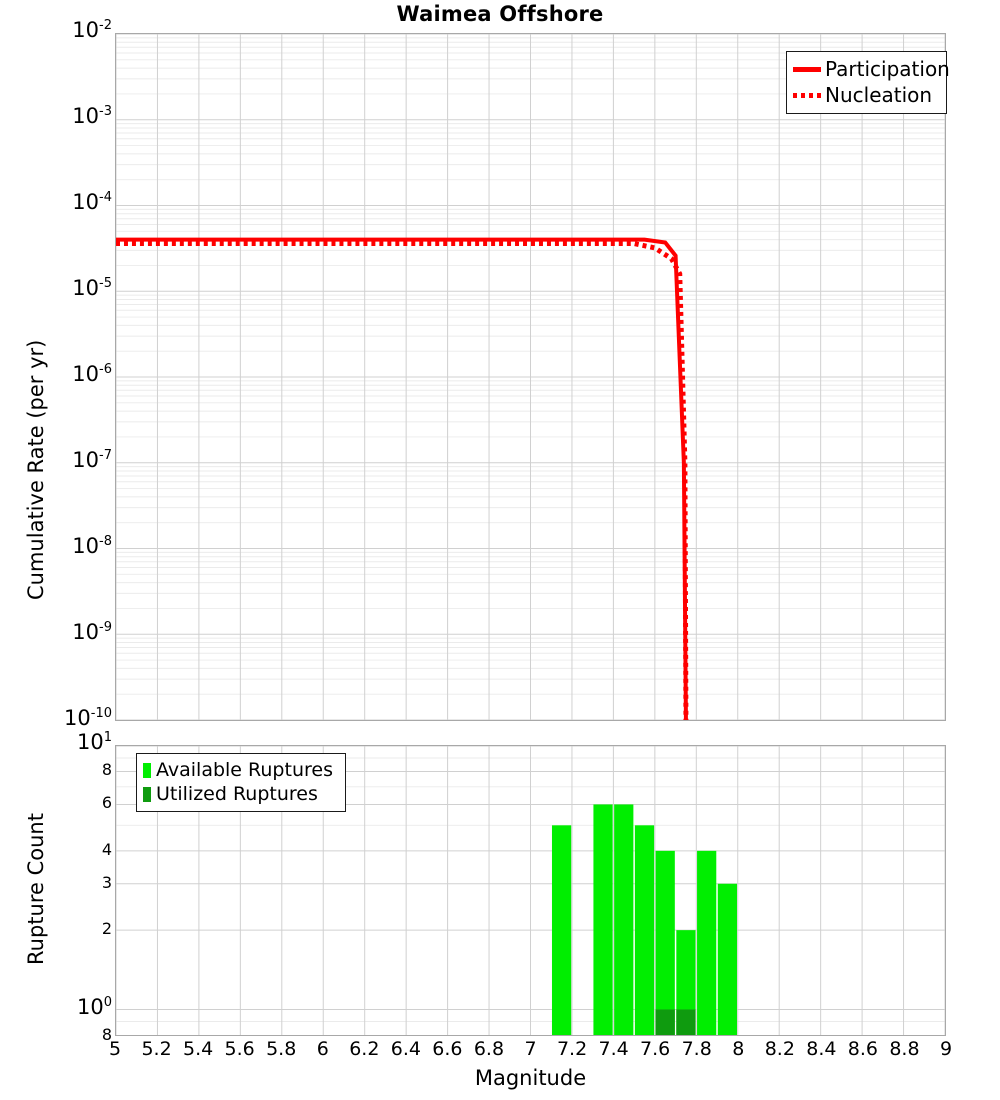 The image size is (1000, 1100). Describe the element at coordinates (244, 769) in the screenshot. I see `legend-label-available-ruptures: Available Ruptures` at that location.